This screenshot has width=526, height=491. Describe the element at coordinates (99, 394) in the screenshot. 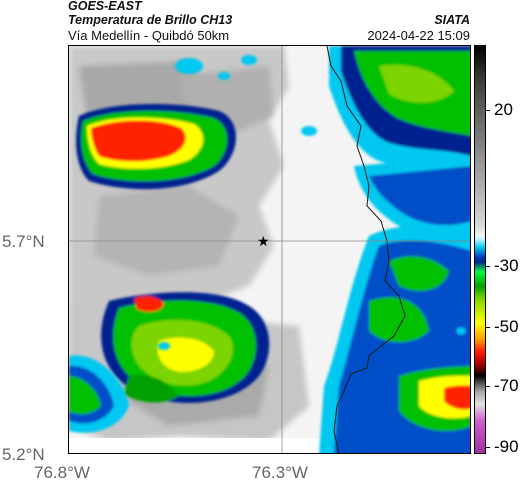

I see `storm-cell-southwest-edge` at that location.